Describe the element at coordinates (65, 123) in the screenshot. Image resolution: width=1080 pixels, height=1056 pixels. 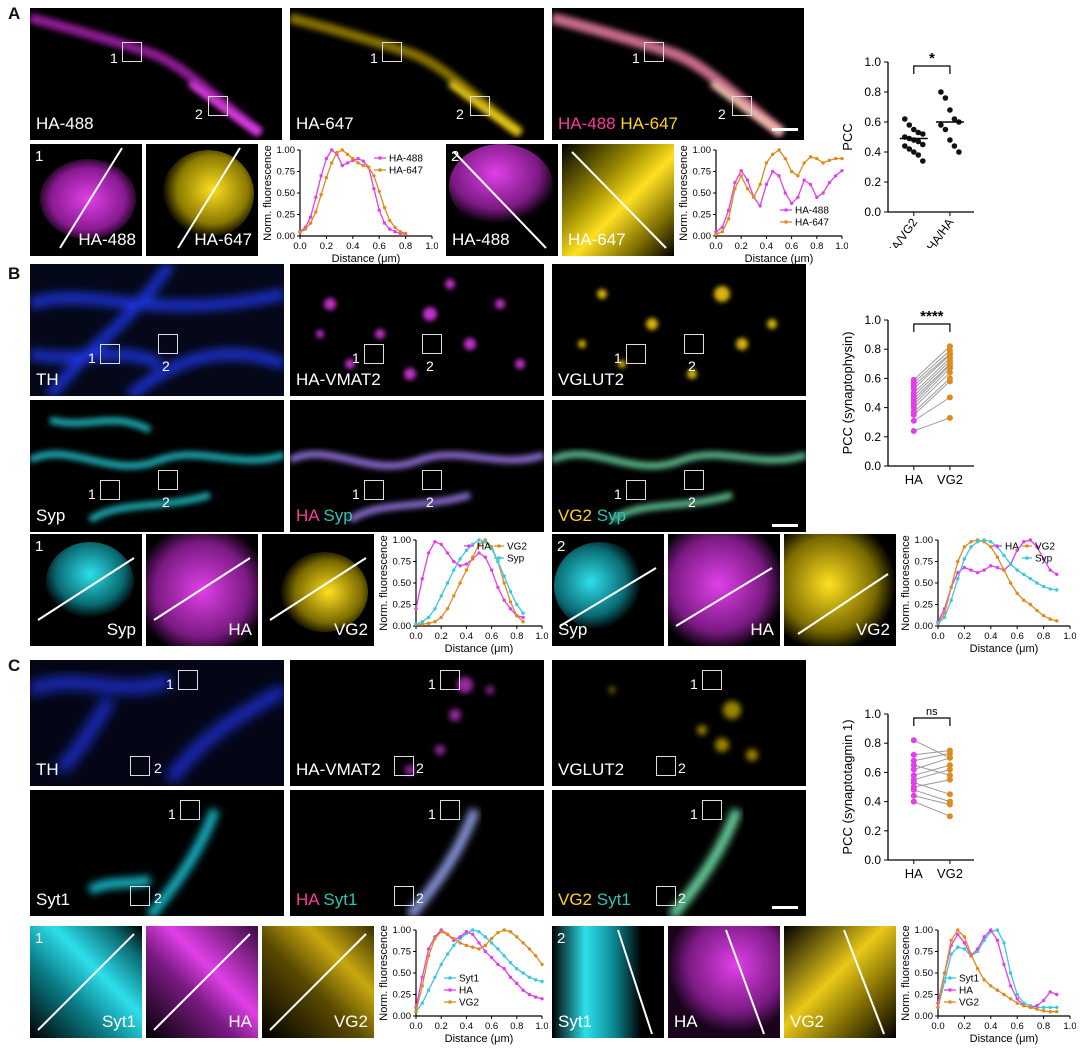
I see `image-caption: HA-488` at that location.